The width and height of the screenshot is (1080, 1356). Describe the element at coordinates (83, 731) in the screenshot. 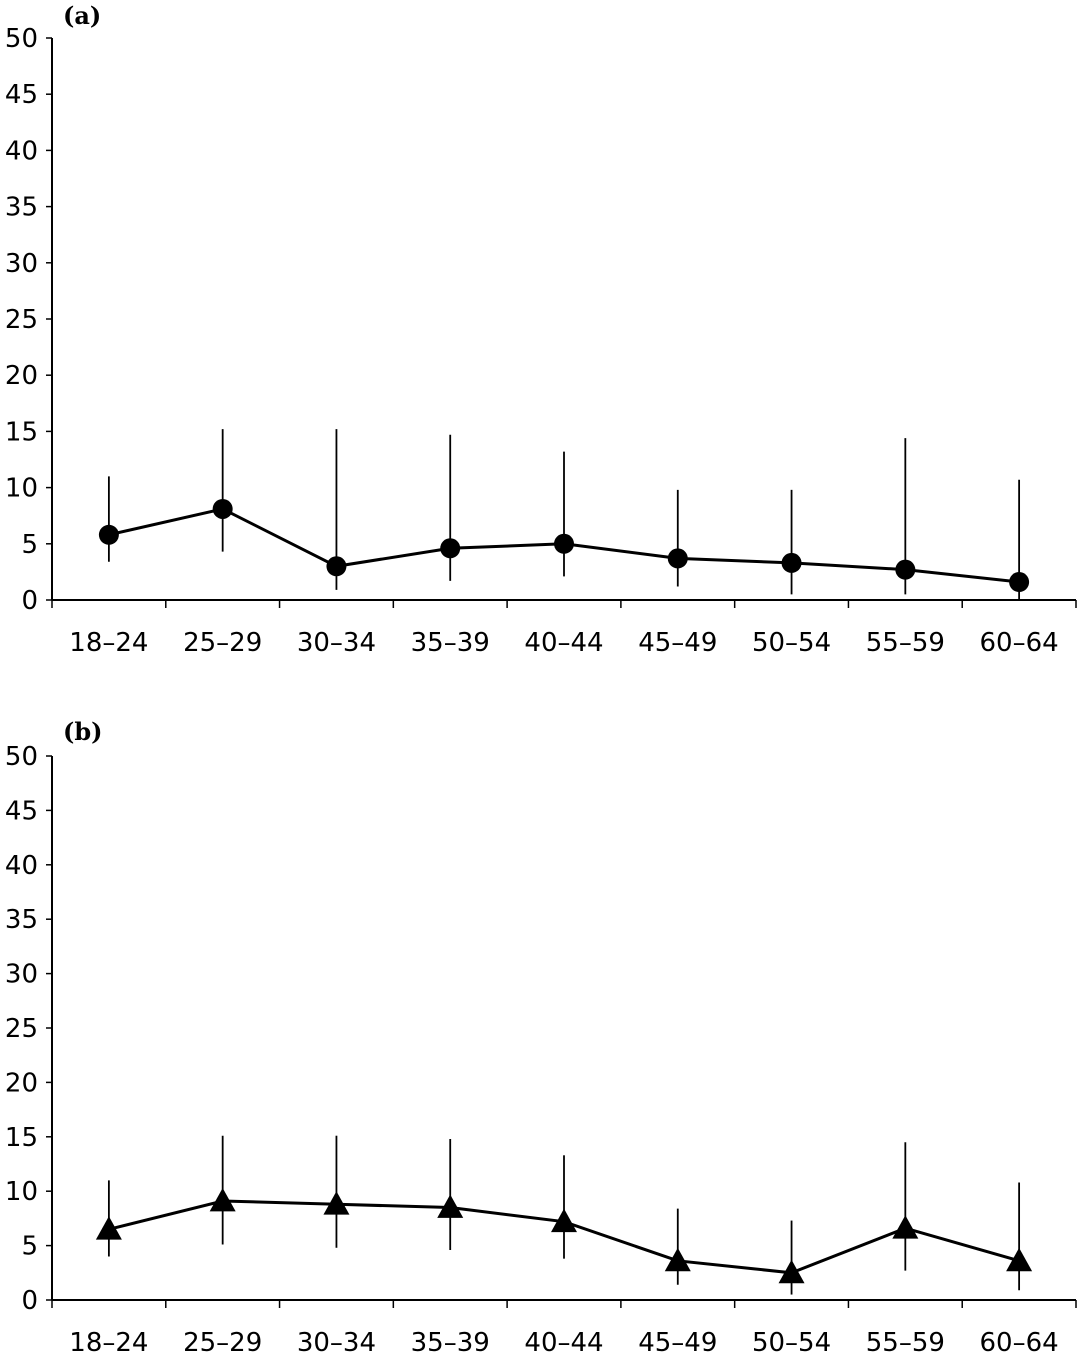

I see `panel-label: (b)` at that location.